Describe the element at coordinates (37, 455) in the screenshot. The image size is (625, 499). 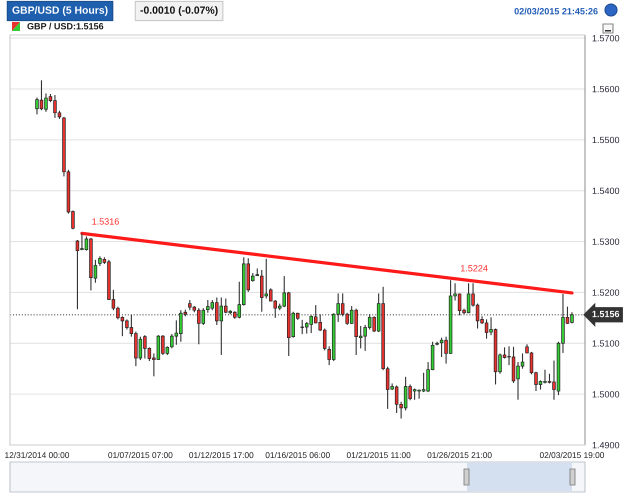
I see `x-tick-label: 12/31/2014 00:00` at that location.